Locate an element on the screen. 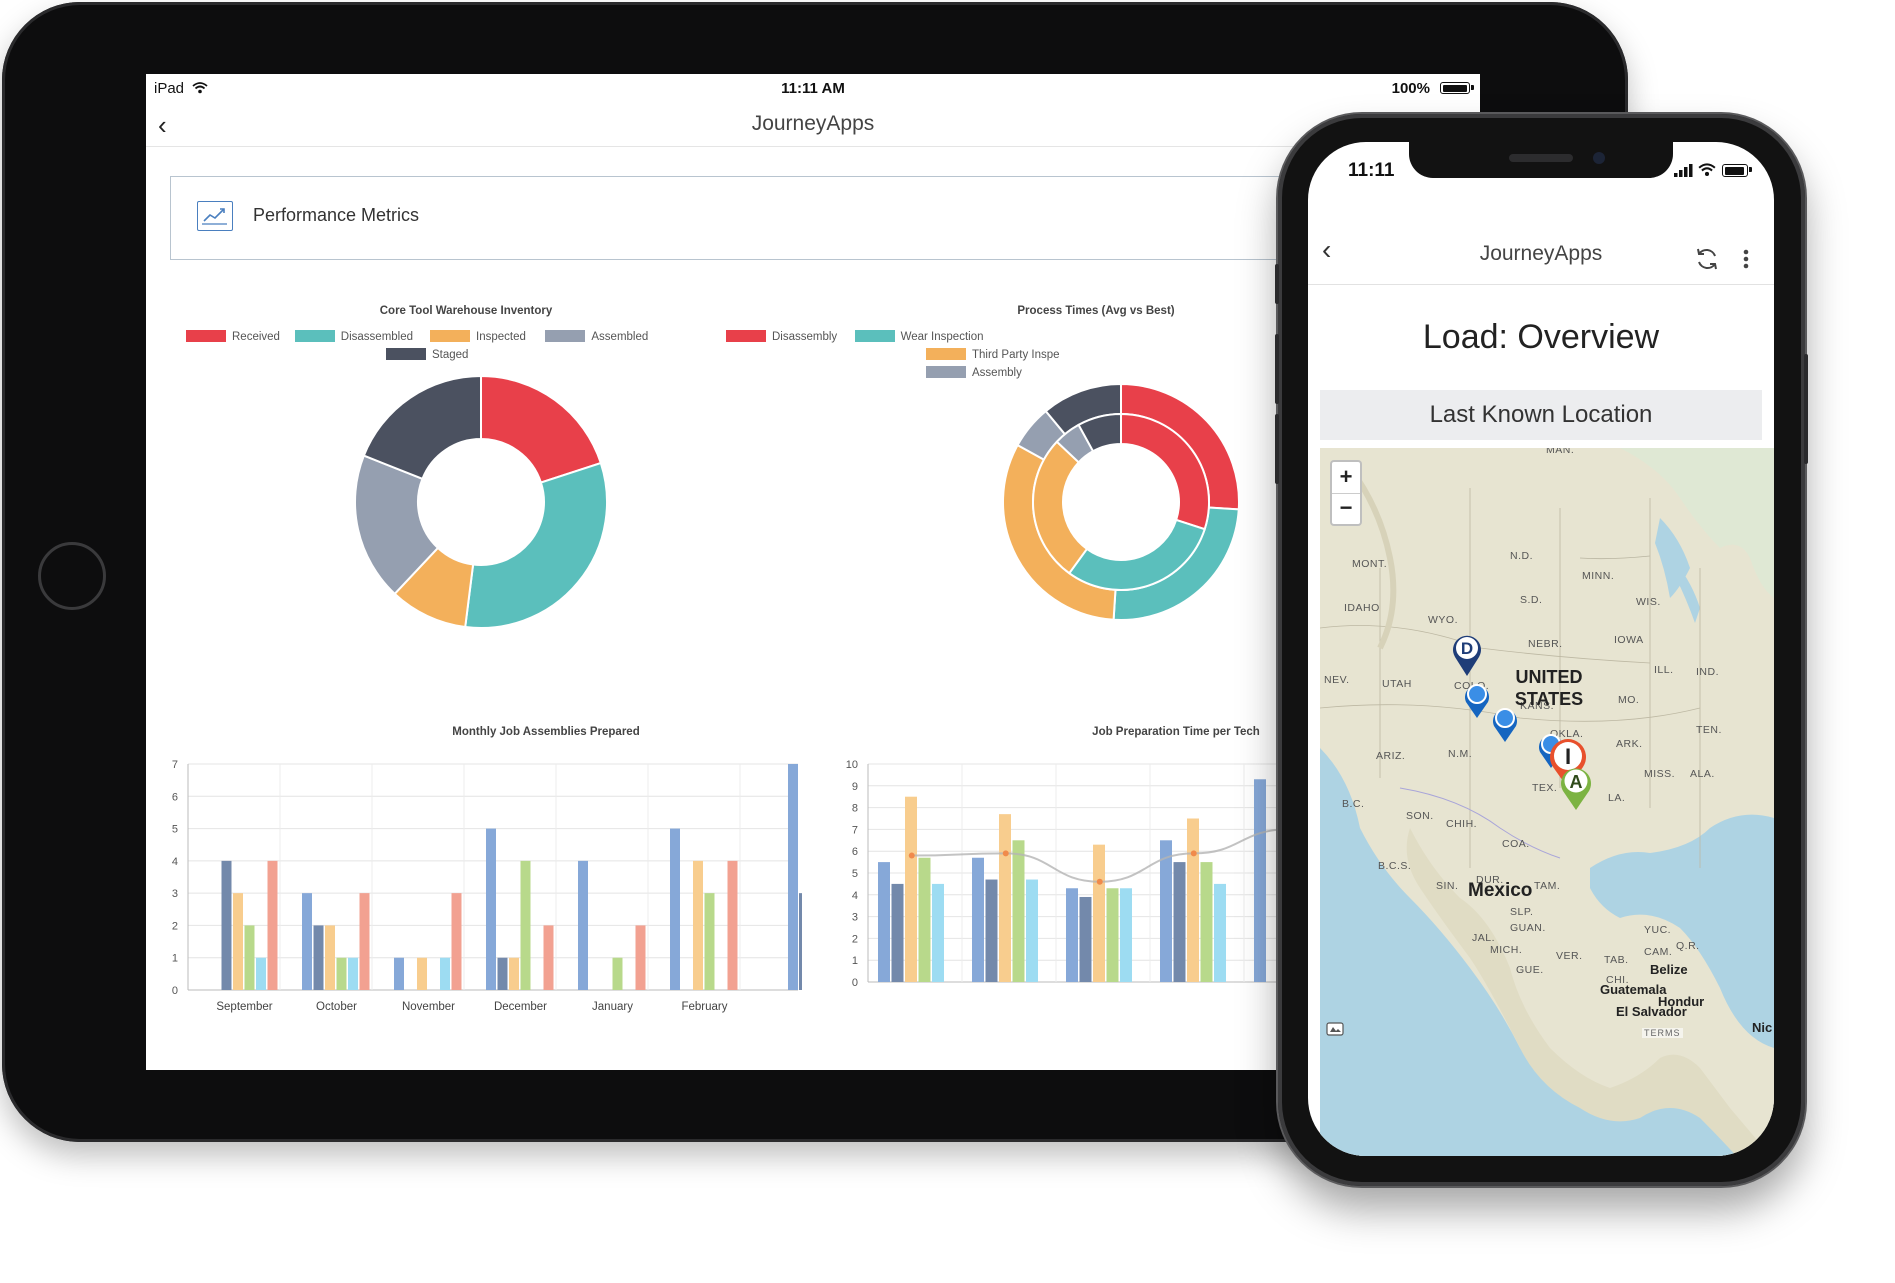 The image size is (1895, 1283). back-chevron-icon: ‹ is located at coordinates (162, 125).